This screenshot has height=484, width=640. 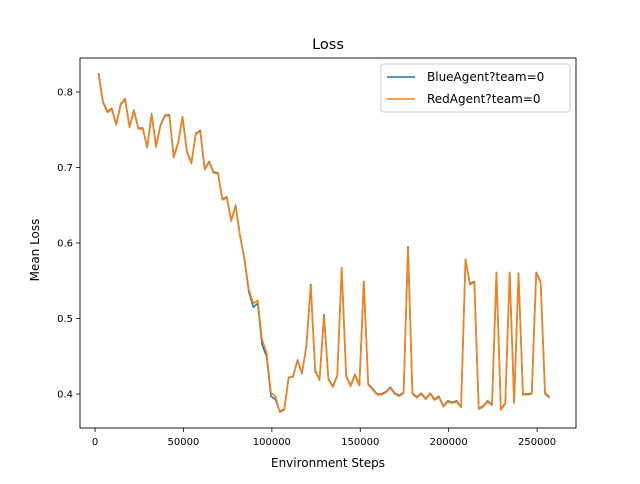 What do you see at coordinates (184, 442) in the screenshot?
I see `x-tick-label: 50000` at bounding box center [184, 442].